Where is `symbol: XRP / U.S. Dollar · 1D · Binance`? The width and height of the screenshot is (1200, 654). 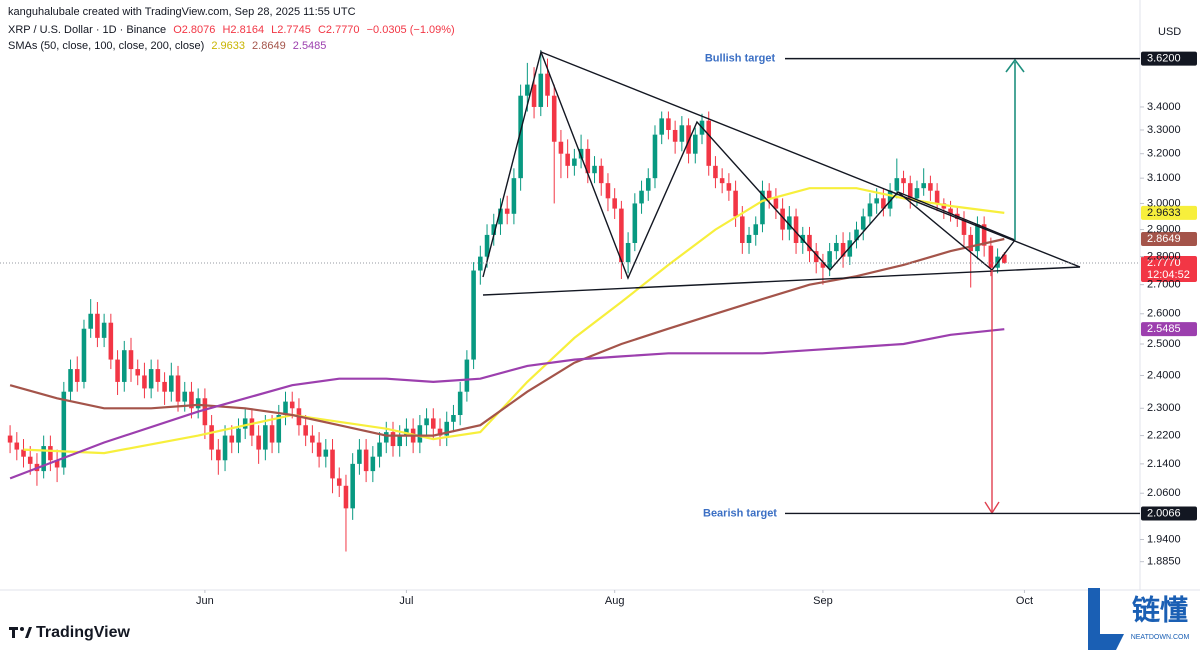 symbol: XRP / U.S. Dollar · 1D · Binance is located at coordinates (87, 30).